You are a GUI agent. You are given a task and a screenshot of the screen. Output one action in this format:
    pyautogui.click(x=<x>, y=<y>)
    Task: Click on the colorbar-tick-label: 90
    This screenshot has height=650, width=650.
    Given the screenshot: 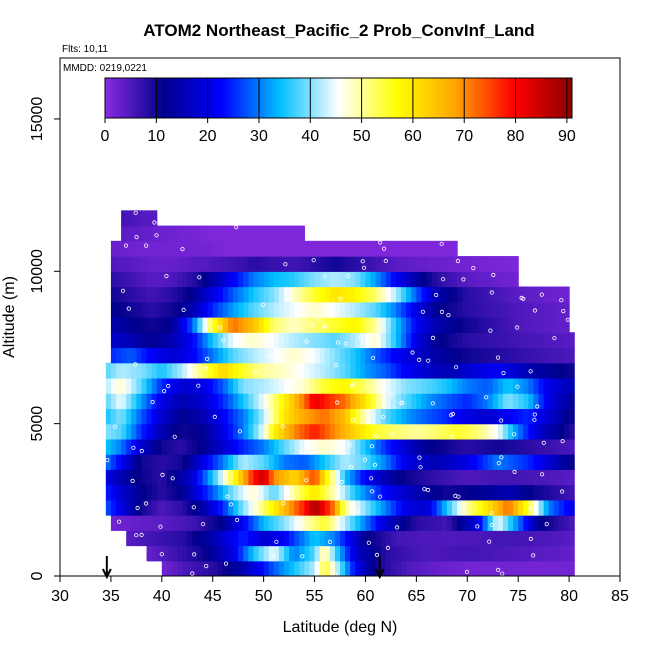 What is the action you would take?
    pyautogui.click(x=567, y=136)
    